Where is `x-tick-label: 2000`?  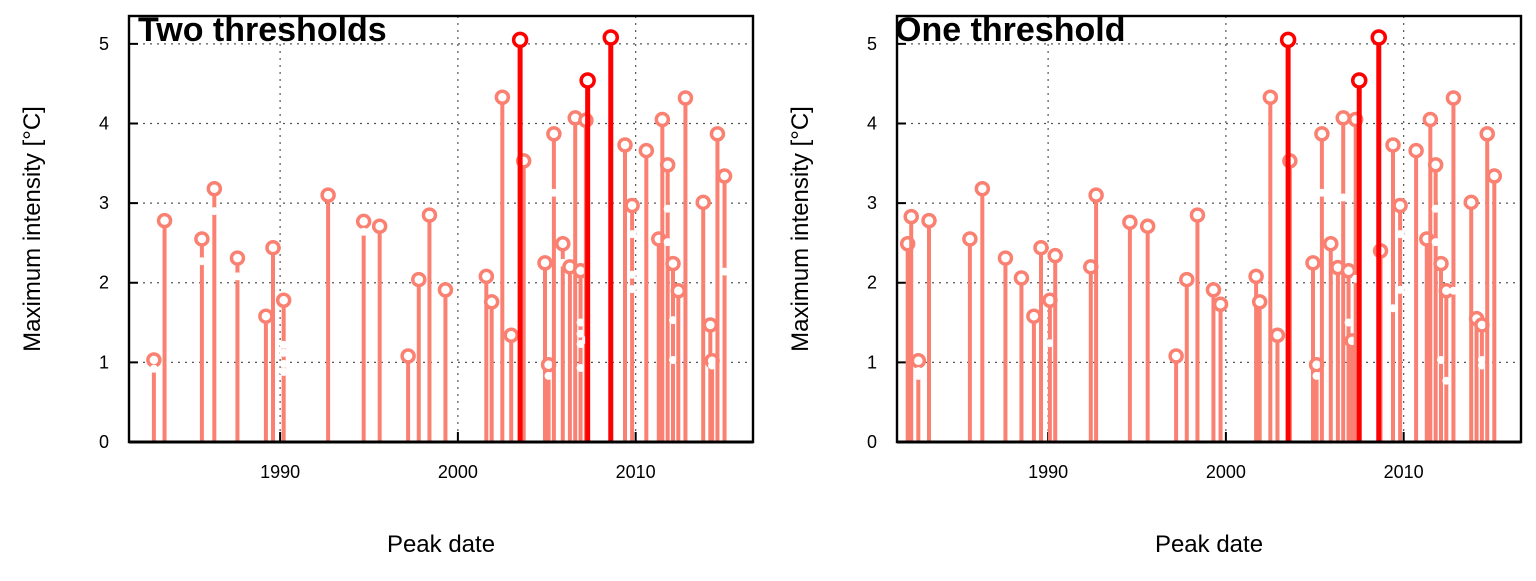
x-tick-label: 2000 is located at coordinates (1226, 472).